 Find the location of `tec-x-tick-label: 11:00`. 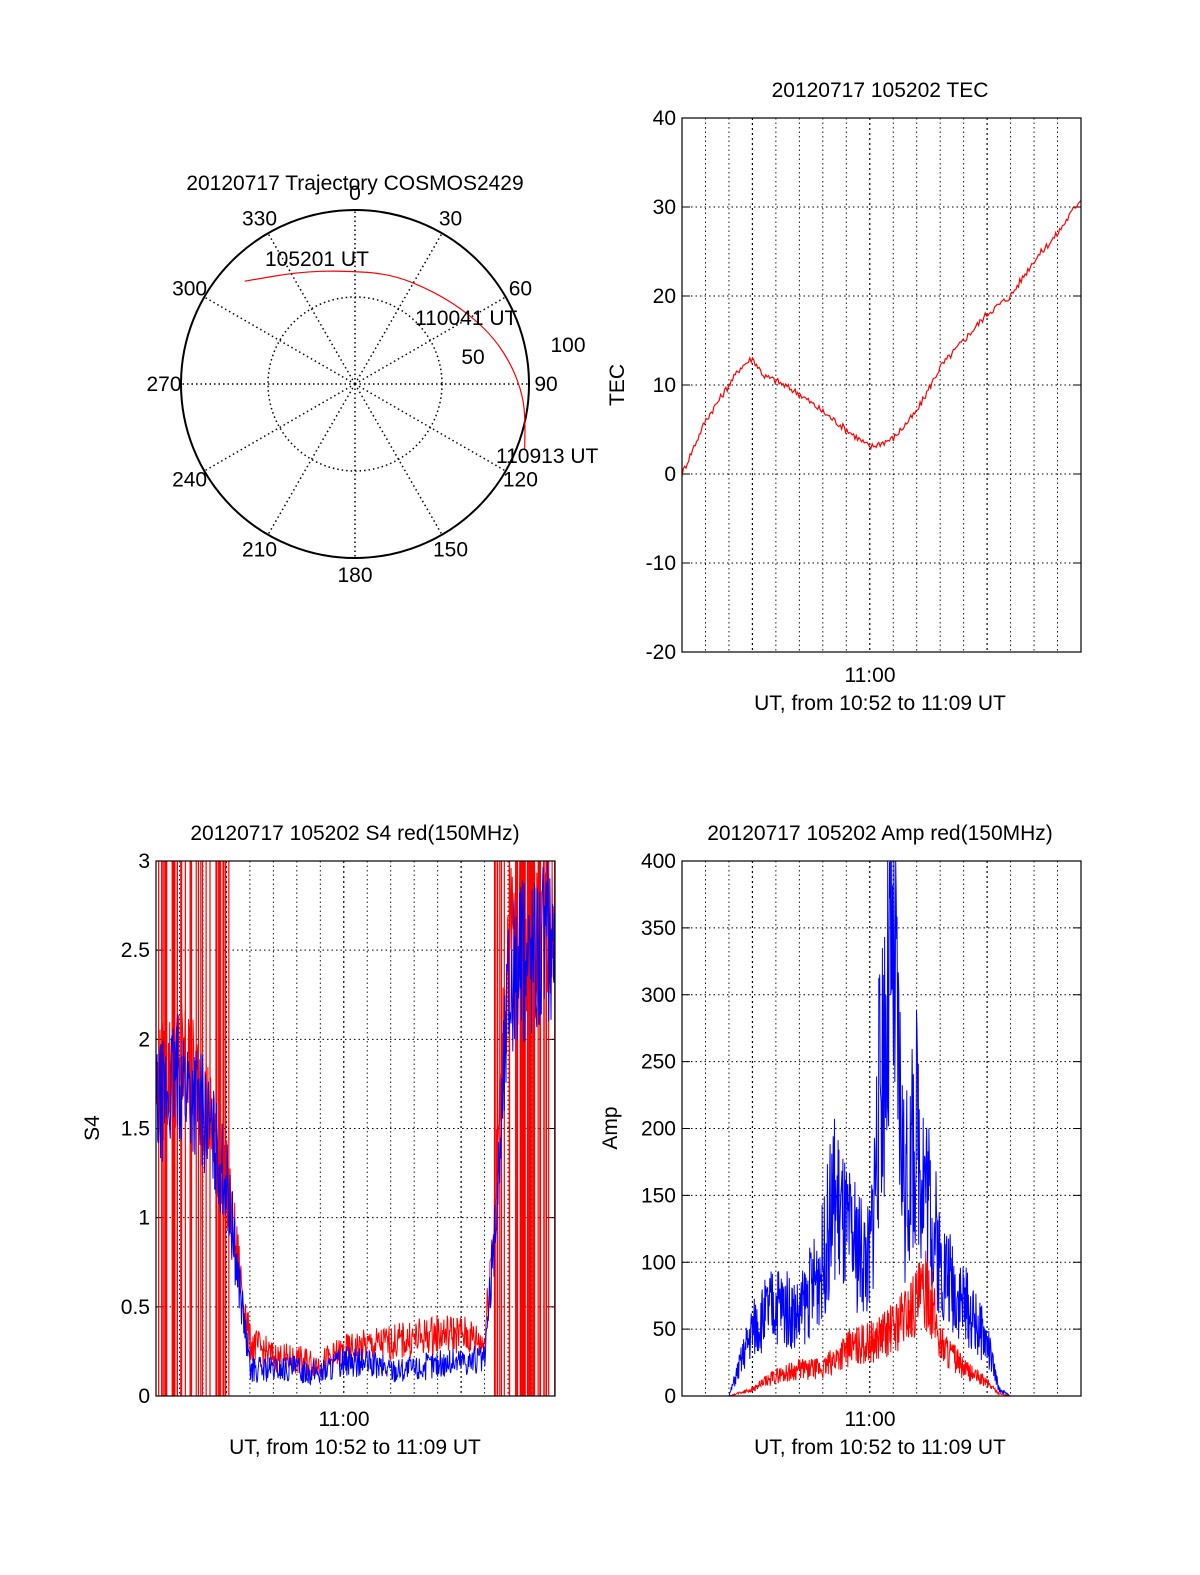

tec-x-tick-label: 11:00 is located at coordinates (870, 675).